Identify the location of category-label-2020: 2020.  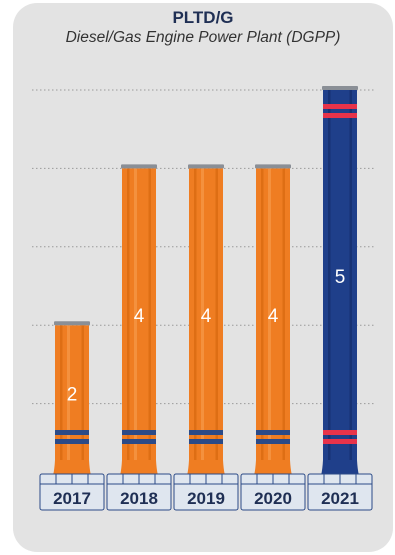
(273, 498).